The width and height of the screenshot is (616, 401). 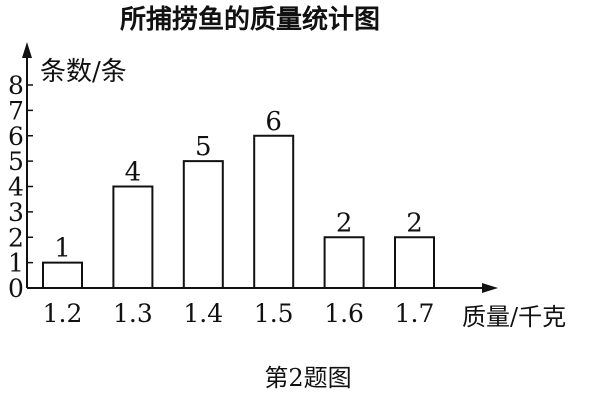 What do you see at coordinates (344, 313) in the screenshot?
I see `x-tick-label: 1.6` at bounding box center [344, 313].